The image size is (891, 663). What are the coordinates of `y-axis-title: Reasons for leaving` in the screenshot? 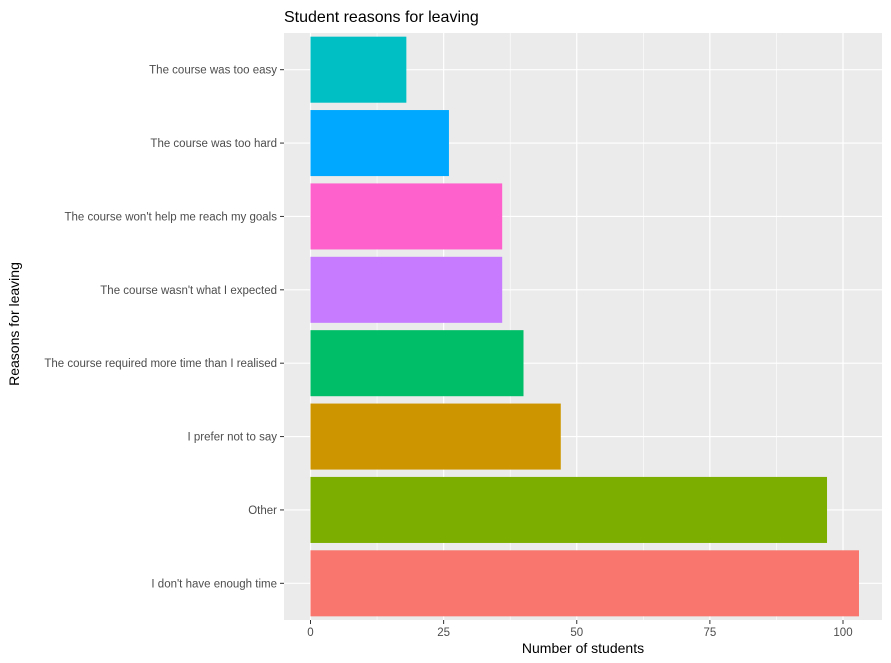 It's located at (14, 324).